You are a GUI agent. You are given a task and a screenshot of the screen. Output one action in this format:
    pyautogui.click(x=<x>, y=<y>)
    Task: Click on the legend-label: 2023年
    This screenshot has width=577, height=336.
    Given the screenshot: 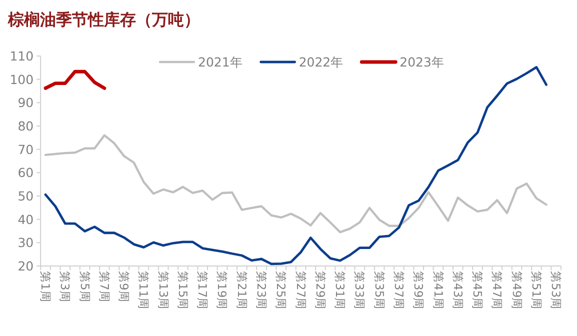 What is the action you would take?
    pyautogui.click(x=422, y=62)
    